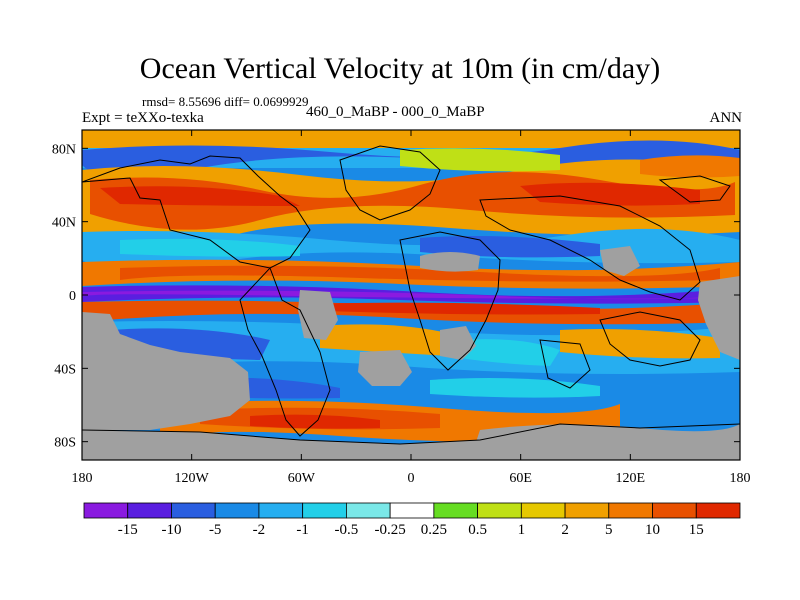 The width and height of the screenshot is (800, 600). What do you see at coordinates (64, 149) in the screenshot?
I see `y-tick-label: 80N` at bounding box center [64, 149].